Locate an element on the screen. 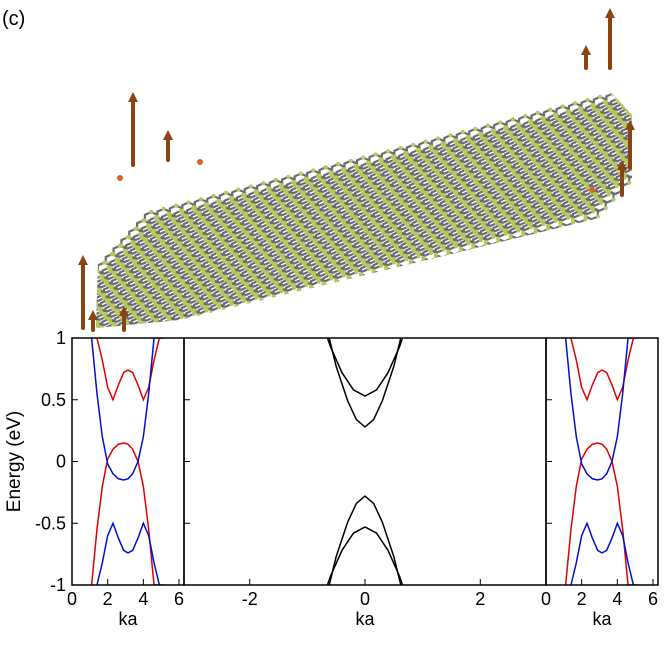 This screenshot has height=660, width=664. y-tick-label: 1 is located at coordinates (61, 339).